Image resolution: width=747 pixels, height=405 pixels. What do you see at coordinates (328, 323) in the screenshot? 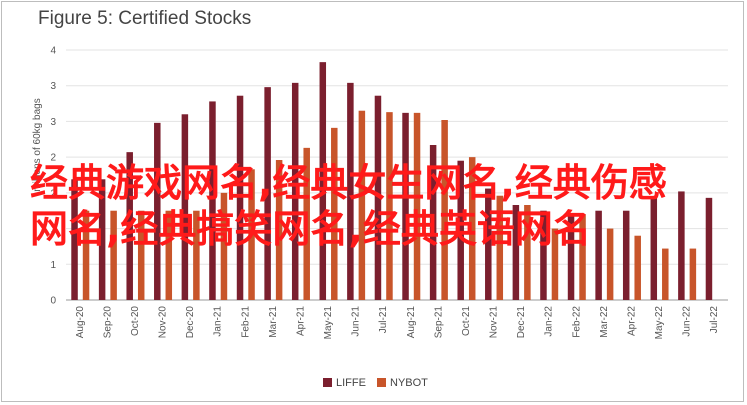
I see `x-tick-label: May-21` at bounding box center [328, 323].